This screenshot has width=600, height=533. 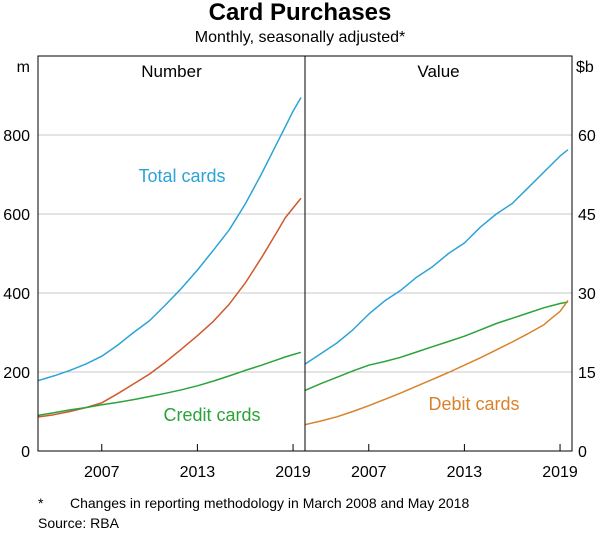 What do you see at coordinates (16, 294) in the screenshot?
I see `y-tick-label-left: 400` at bounding box center [16, 294].